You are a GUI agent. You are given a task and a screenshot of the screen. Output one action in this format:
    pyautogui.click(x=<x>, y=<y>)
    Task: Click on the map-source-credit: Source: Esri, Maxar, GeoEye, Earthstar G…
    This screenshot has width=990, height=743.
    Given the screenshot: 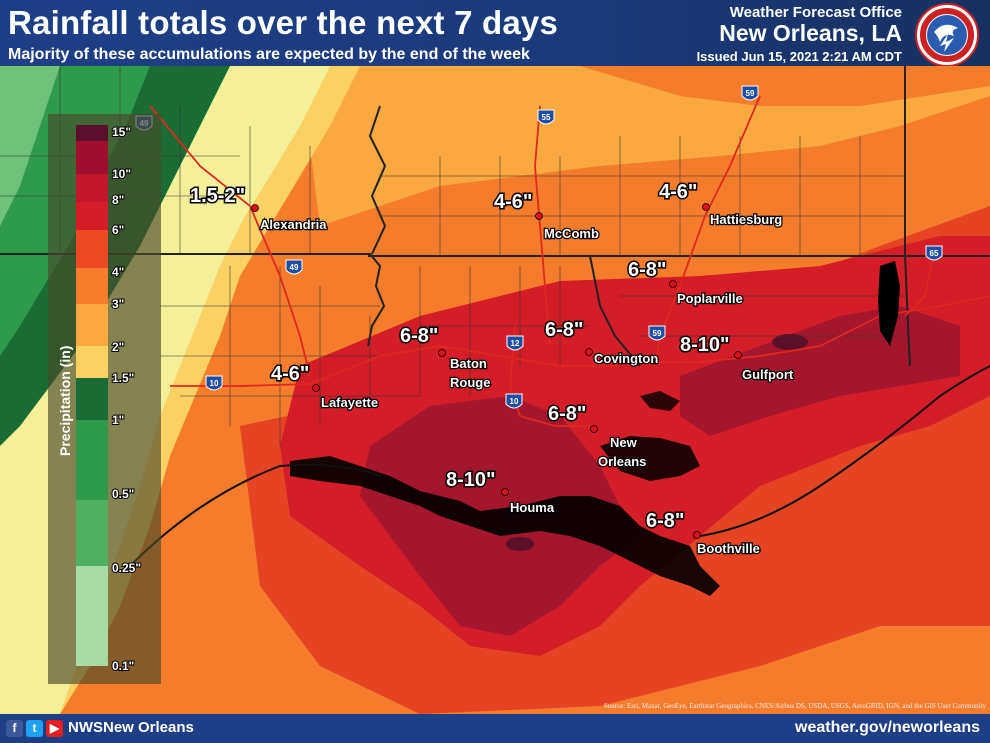 What is the action you would take?
    pyautogui.click(x=794, y=706)
    